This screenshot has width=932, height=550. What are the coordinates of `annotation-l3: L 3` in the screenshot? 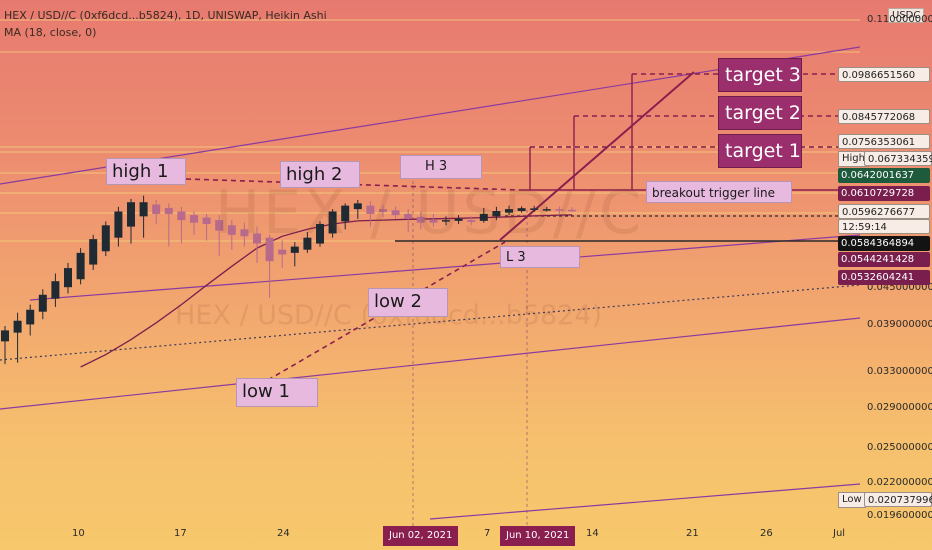 It's located at (540, 257).